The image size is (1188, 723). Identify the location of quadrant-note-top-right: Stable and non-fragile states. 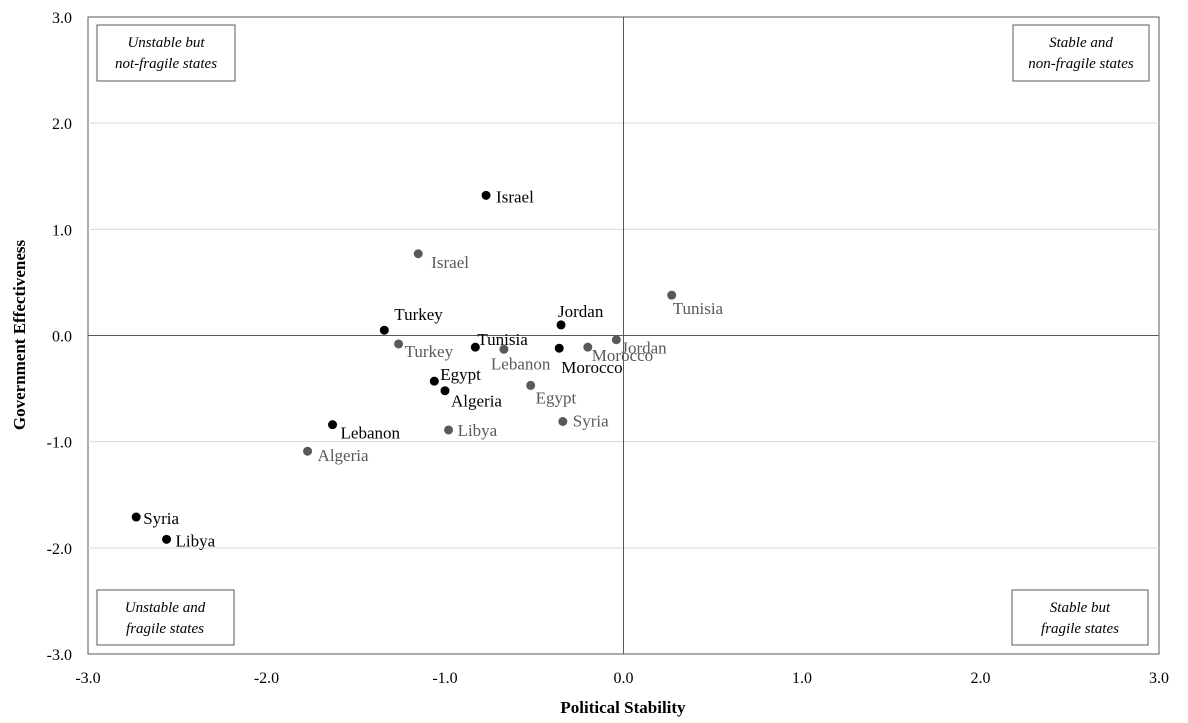
(1081, 53).